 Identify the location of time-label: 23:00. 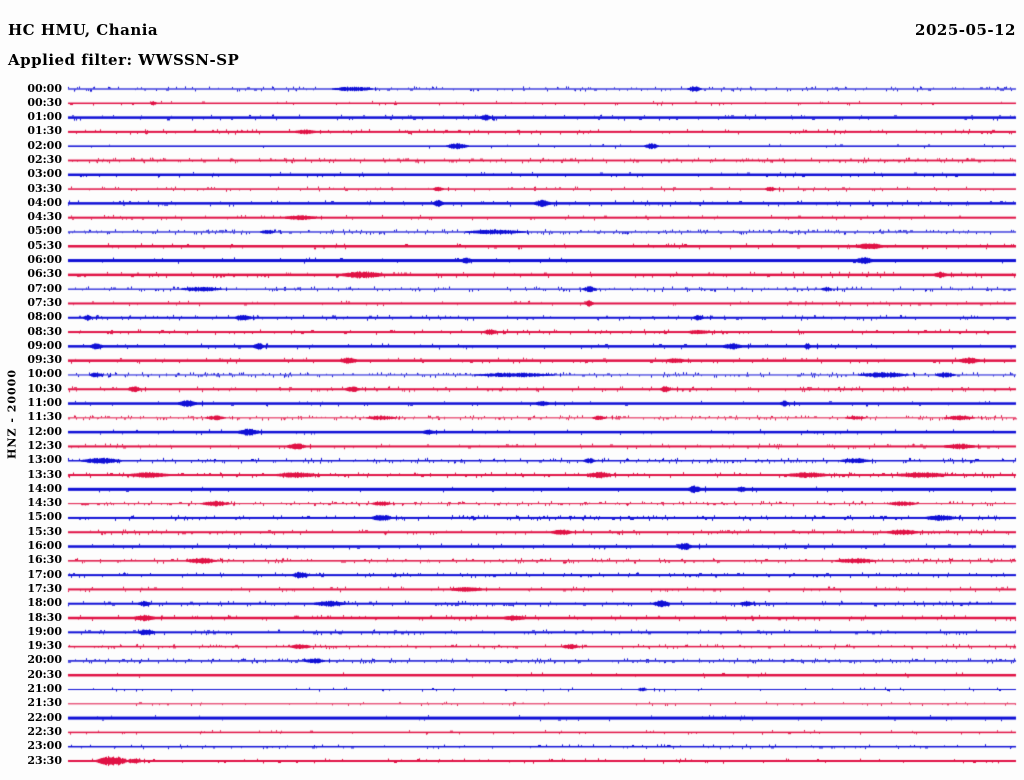
(44, 746).